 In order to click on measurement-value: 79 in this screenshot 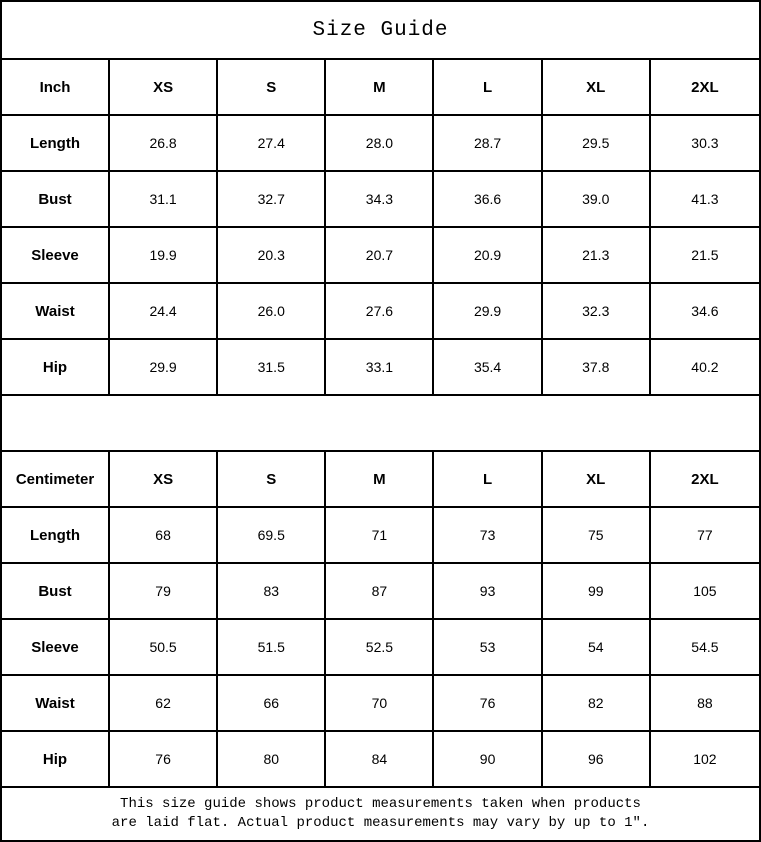, I will do `click(164, 592)`.